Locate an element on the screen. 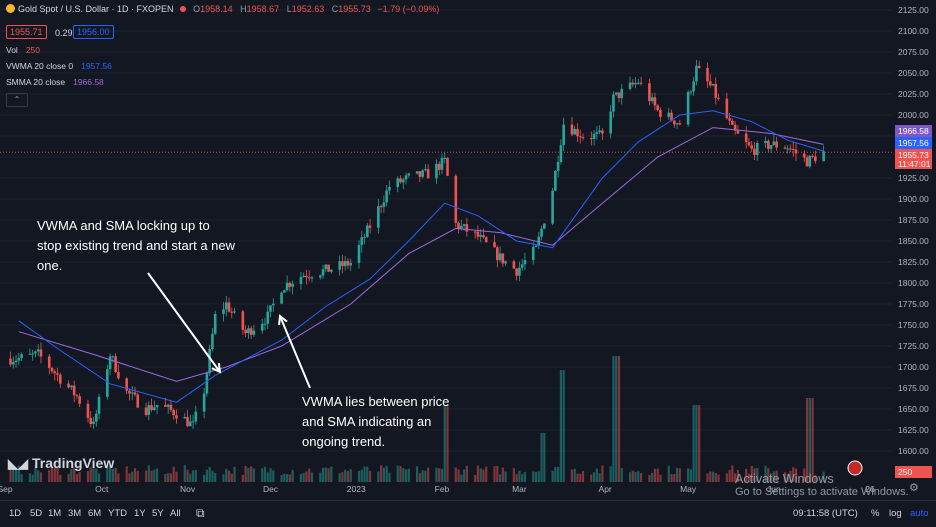 The image size is (936, 527). symbol-title: Gold Spot / U.S. Dollar · 1D · FXOPEN is located at coordinates (96, 9).